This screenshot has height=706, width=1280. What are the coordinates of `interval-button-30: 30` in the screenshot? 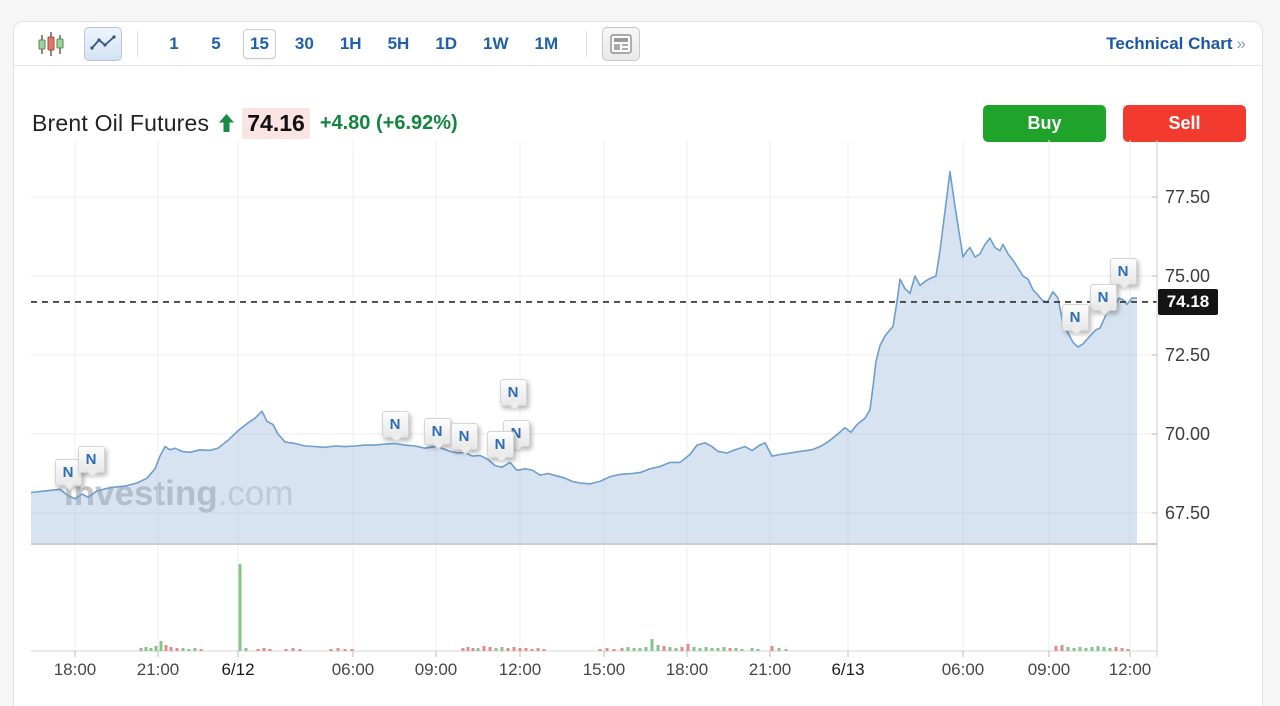 It's located at (304, 43).